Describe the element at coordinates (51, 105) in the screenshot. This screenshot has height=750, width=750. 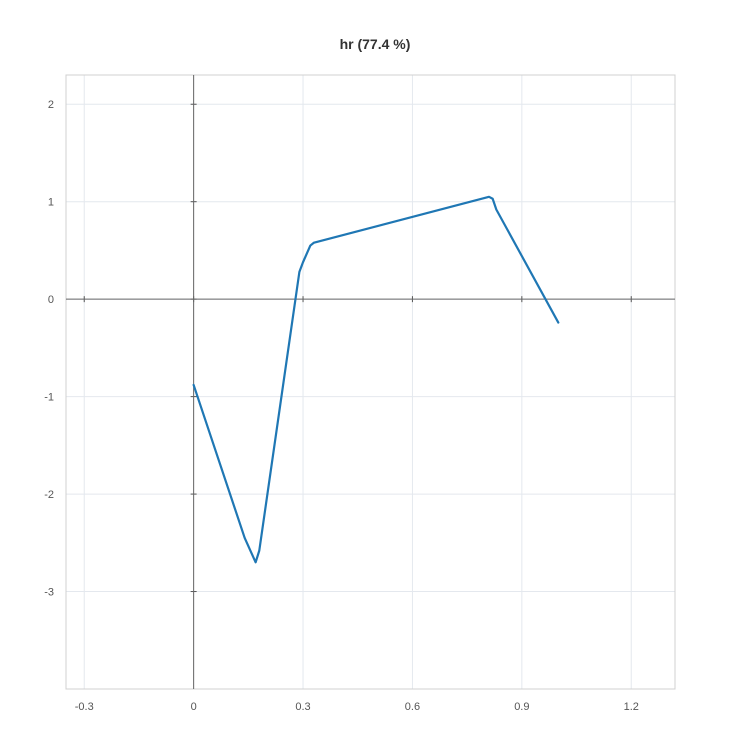
I see `y-tick-label: 2` at that location.